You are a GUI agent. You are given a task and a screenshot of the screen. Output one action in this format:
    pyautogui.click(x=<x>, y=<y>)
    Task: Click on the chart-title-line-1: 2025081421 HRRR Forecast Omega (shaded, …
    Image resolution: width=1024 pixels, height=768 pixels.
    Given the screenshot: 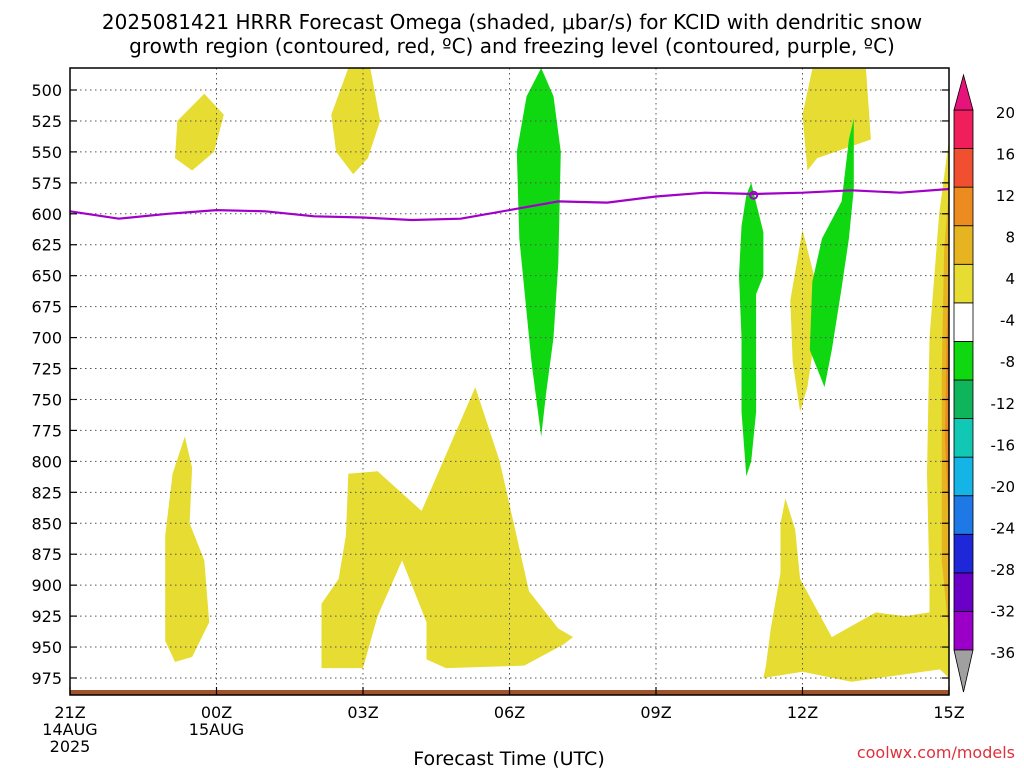 What is the action you would take?
    pyautogui.click(x=512, y=22)
    